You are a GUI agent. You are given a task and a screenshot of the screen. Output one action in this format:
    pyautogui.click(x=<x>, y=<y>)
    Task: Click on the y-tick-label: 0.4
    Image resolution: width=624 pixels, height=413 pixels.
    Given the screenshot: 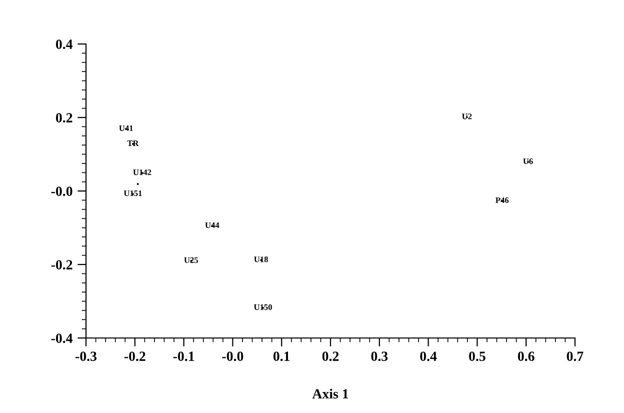 What is the action you would take?
    pyautogui.click(x=64, y=45)
    